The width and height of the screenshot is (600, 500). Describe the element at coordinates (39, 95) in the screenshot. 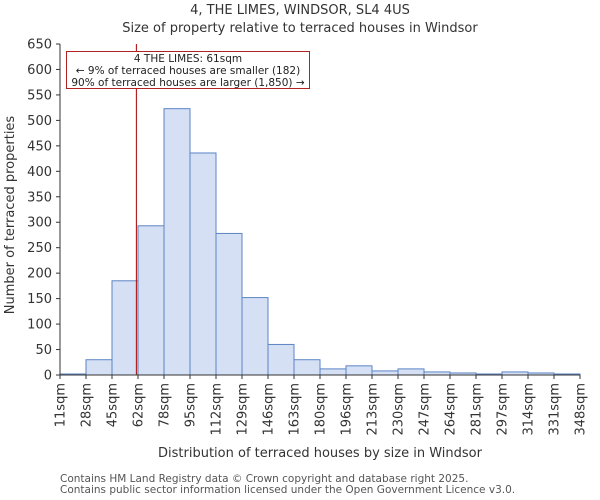

I see `y-tick-label: 550` at that location.